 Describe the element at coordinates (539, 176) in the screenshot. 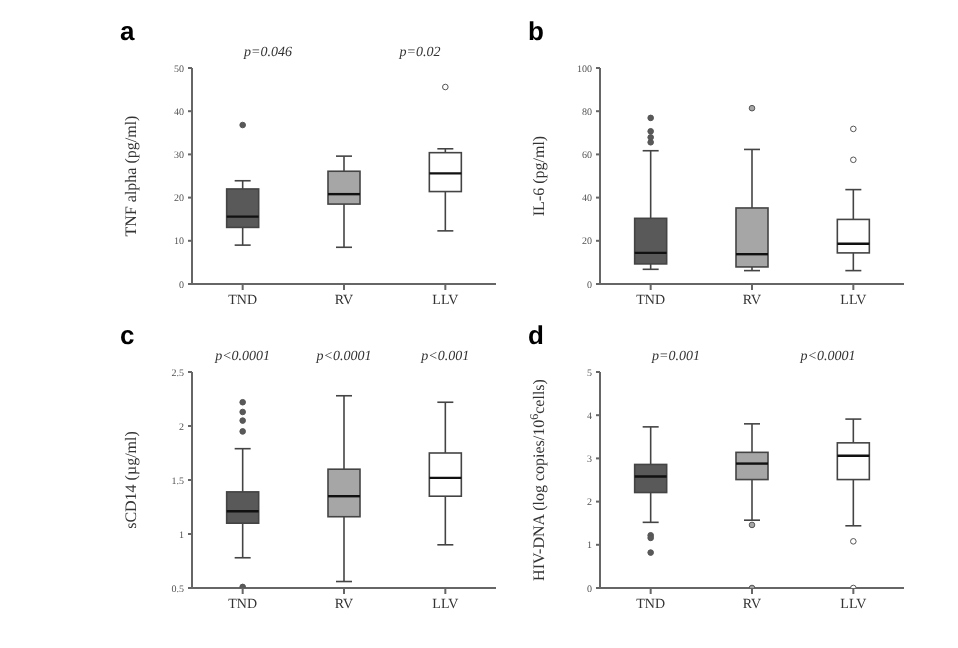

I see `y-axis-title: IL-6 (pg/ml)` at that location.